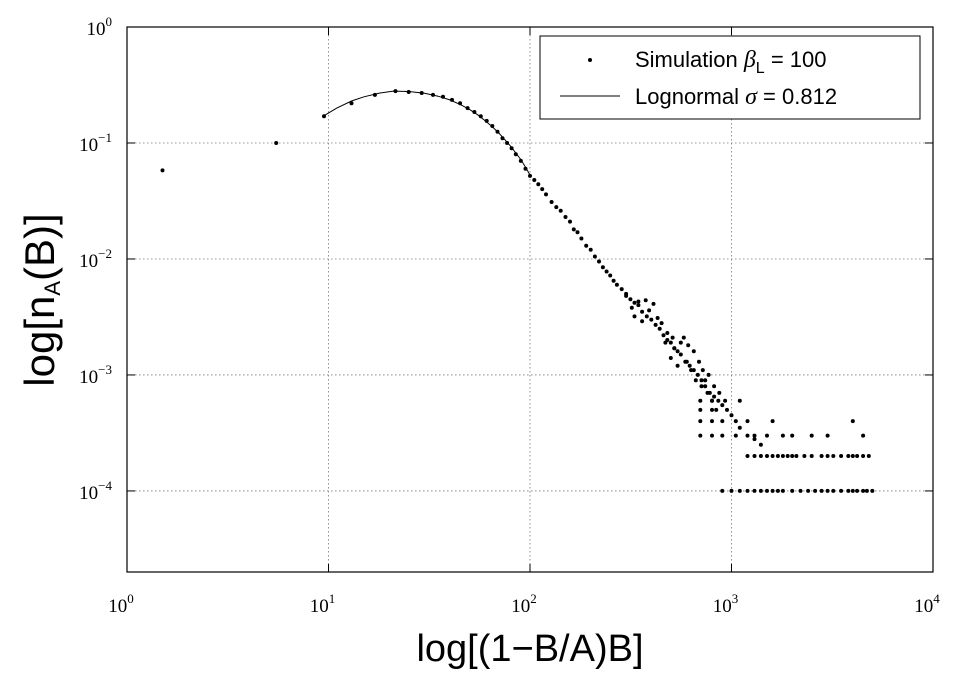  What do you see at coordinates (323, 604) in the screenshot?
I see `x-tick-label: 10¹` at bounding box center [323, 604].